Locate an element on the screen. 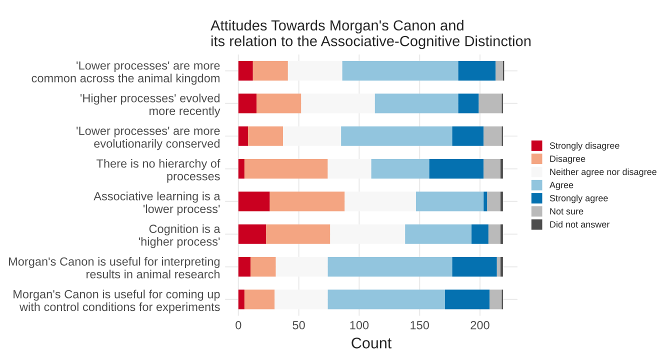 The width and height of the screenshot is (672, 363). x-tick-label: 200 is located at coordinates (480, 325).